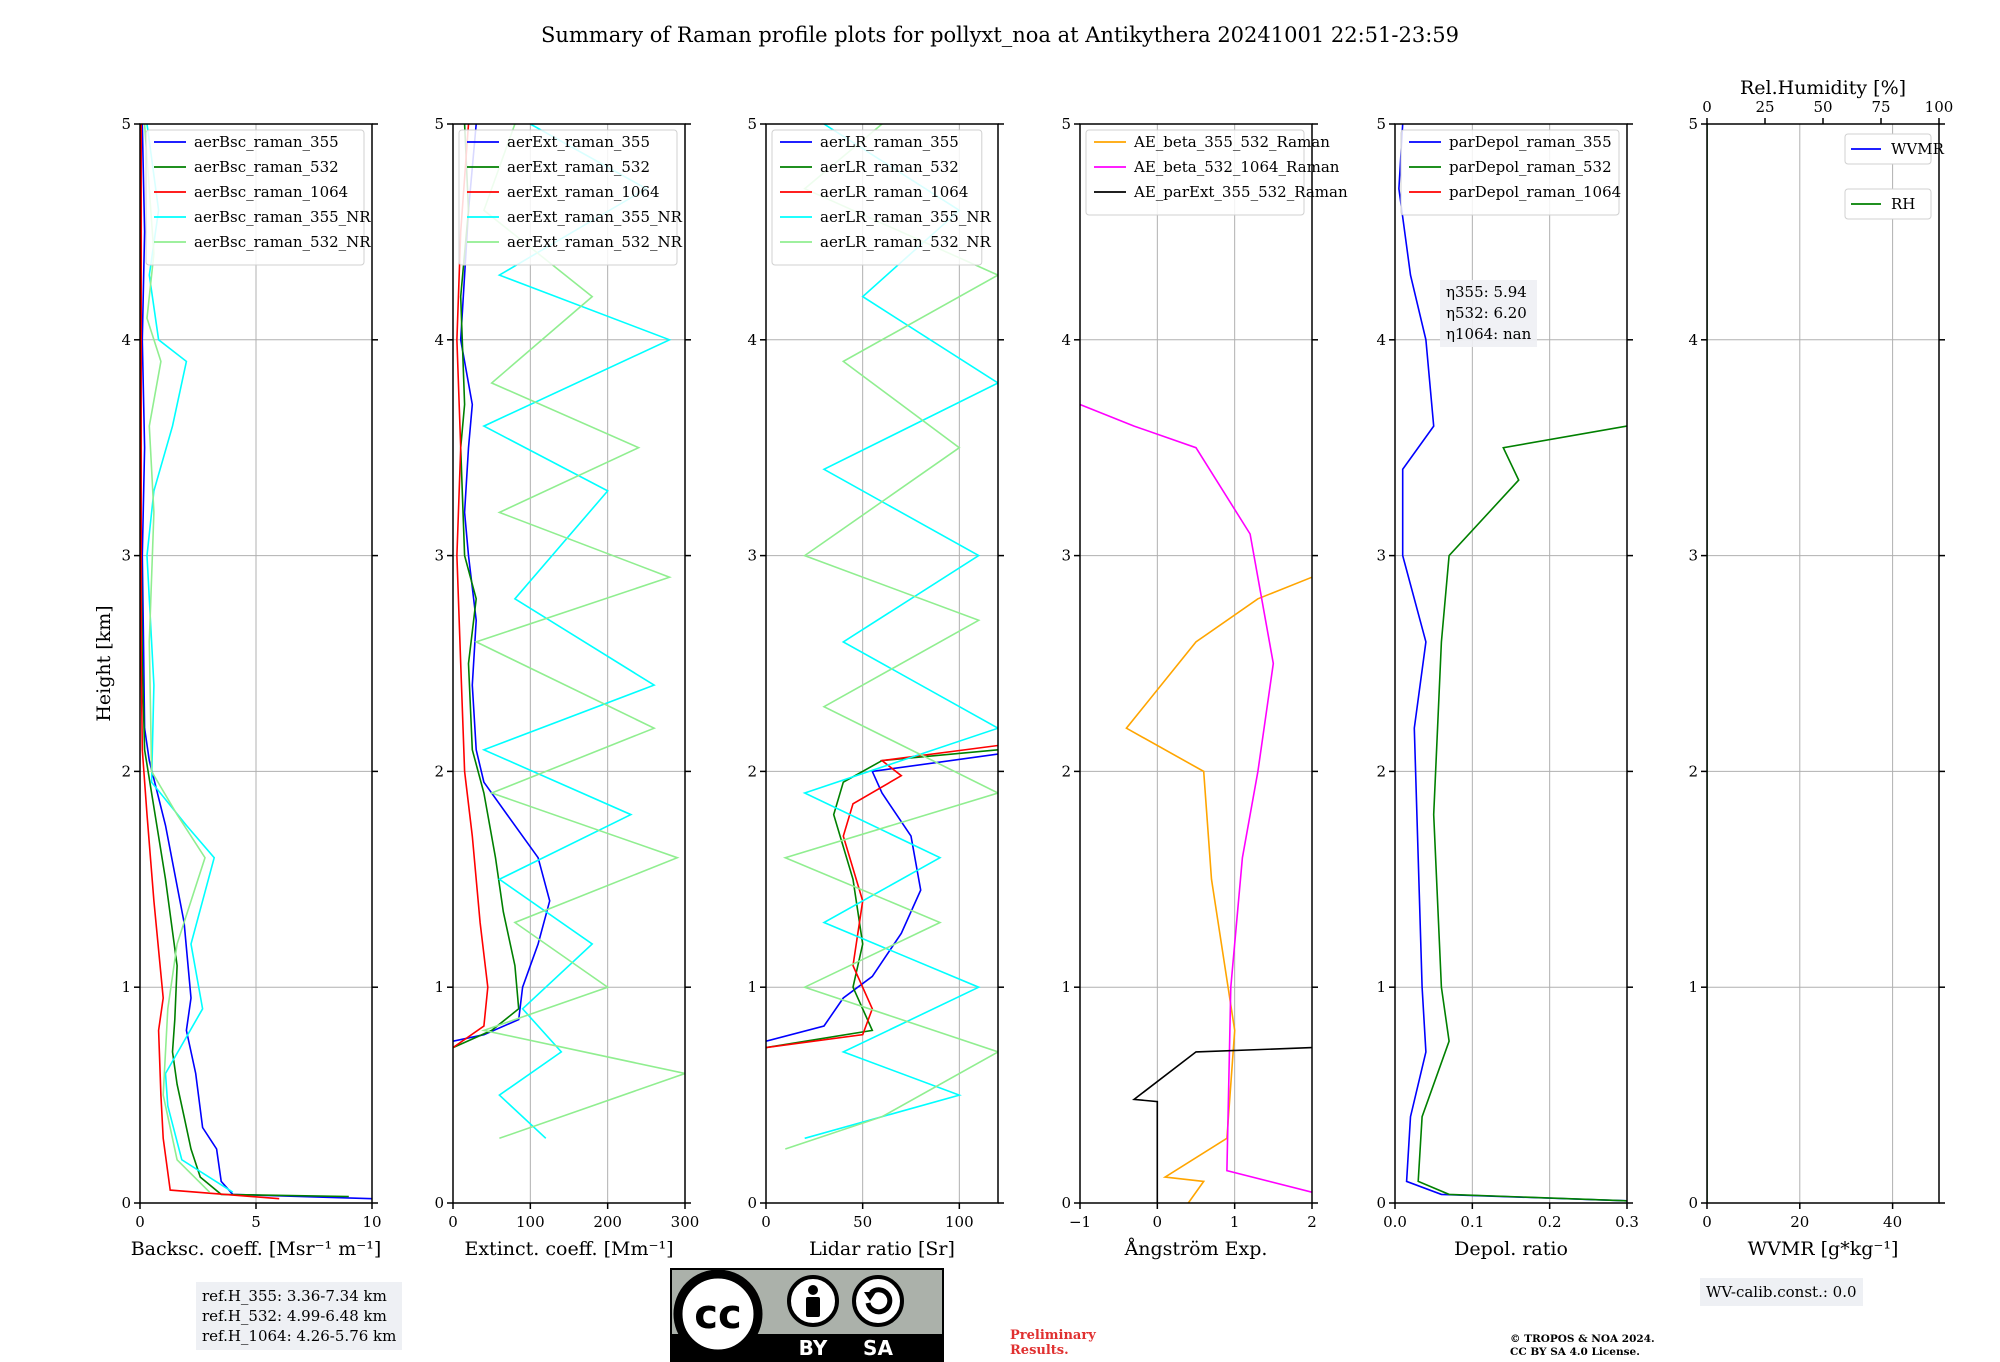 The height and width of the screenshot is (1362, 2000). I want to click on x-axis-label: Ångström Exp., so click(1196, 1249).